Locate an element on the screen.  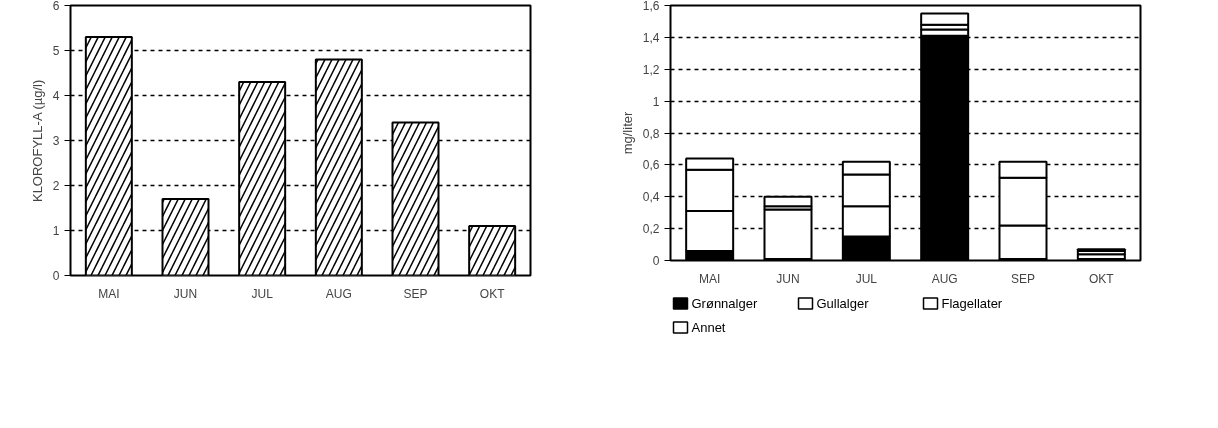
y-tick-label: 0,2 is located at coordinates (651, 229).